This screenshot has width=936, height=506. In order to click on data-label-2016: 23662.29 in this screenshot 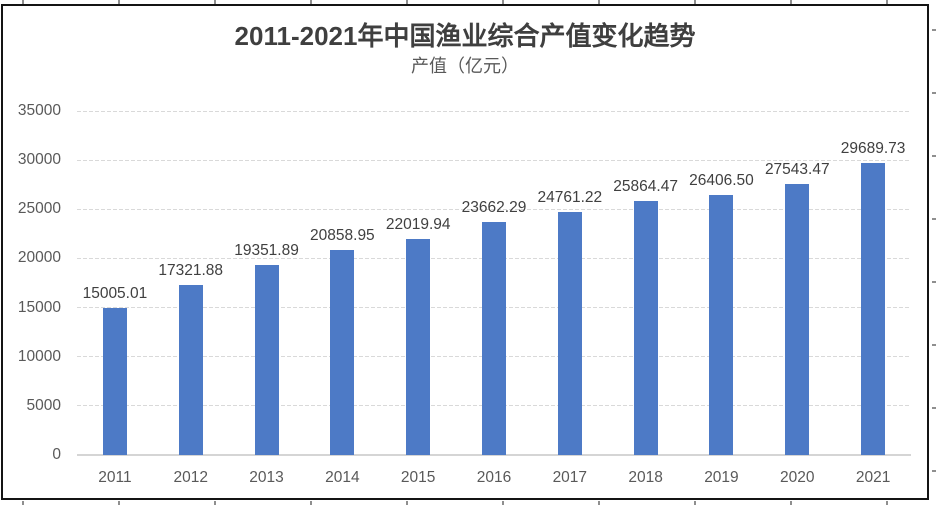, I will do `click(494, 208)`.